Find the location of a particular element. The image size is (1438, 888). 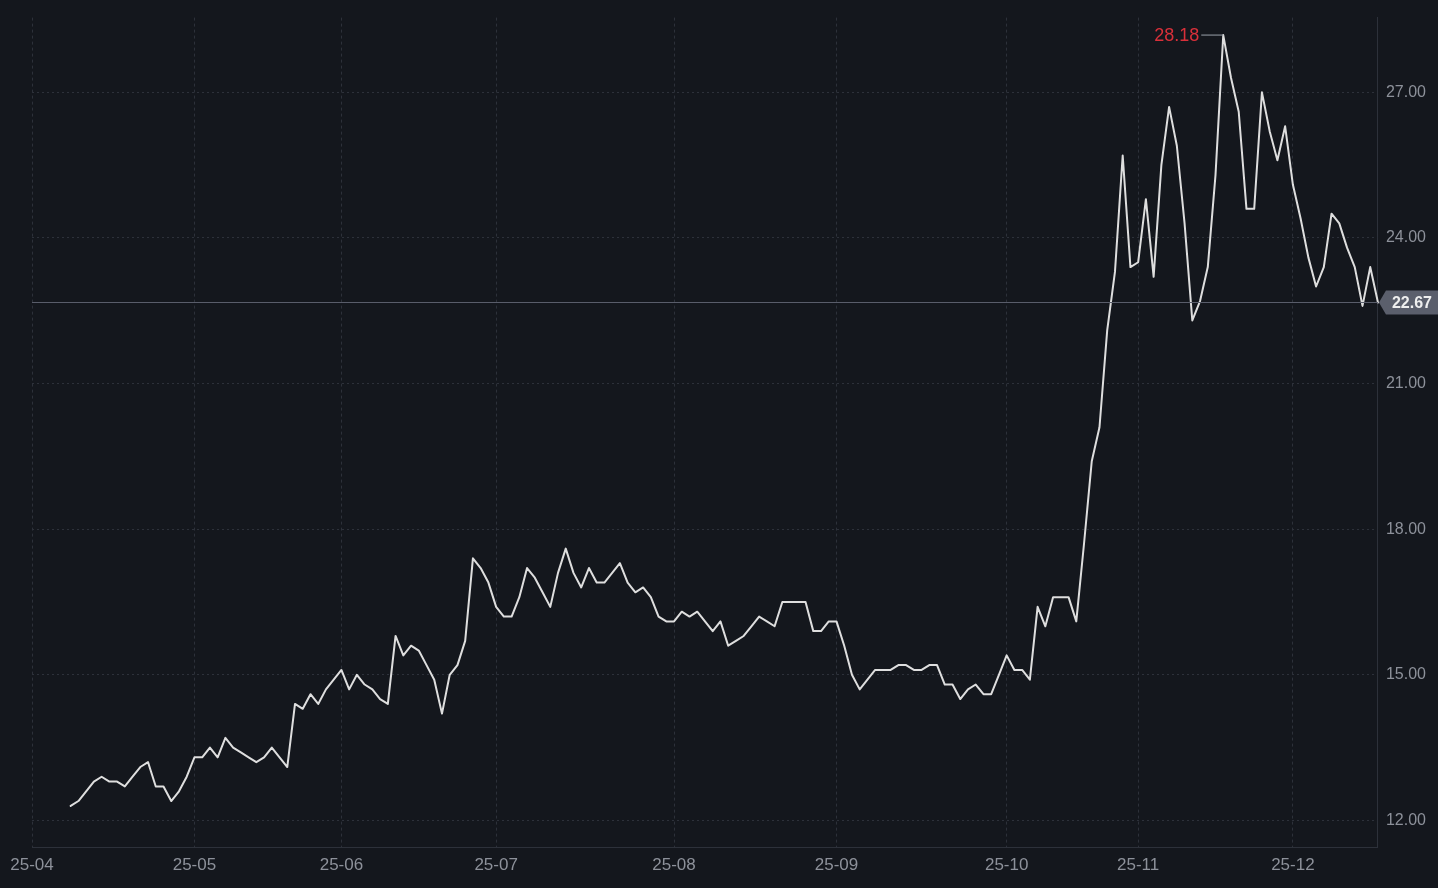

y-tick-label: 24.00 is located at coordinates (1406, 237).